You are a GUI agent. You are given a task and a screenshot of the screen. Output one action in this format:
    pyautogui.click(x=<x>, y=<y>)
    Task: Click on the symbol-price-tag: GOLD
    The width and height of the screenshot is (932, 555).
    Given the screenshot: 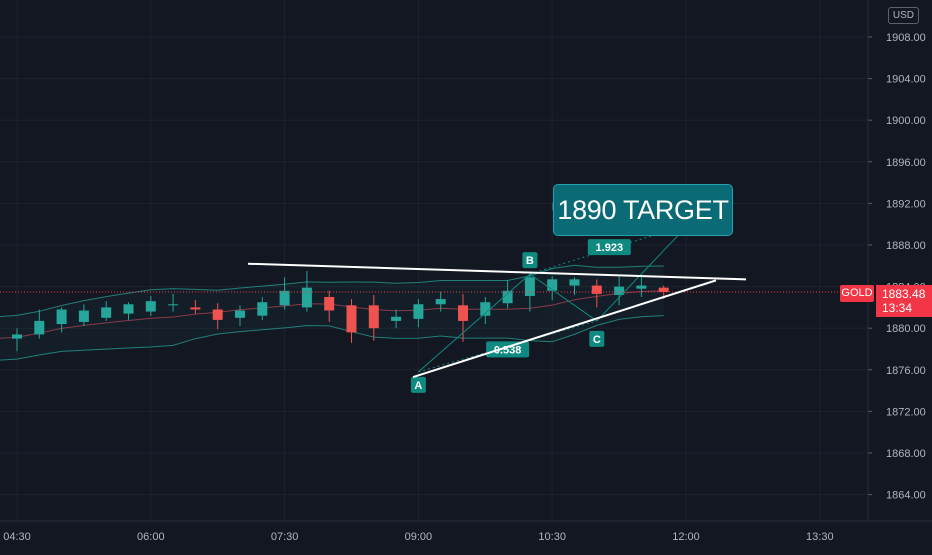 What is the action you would take?
    pyautogui.click(x=857, y=293)
    